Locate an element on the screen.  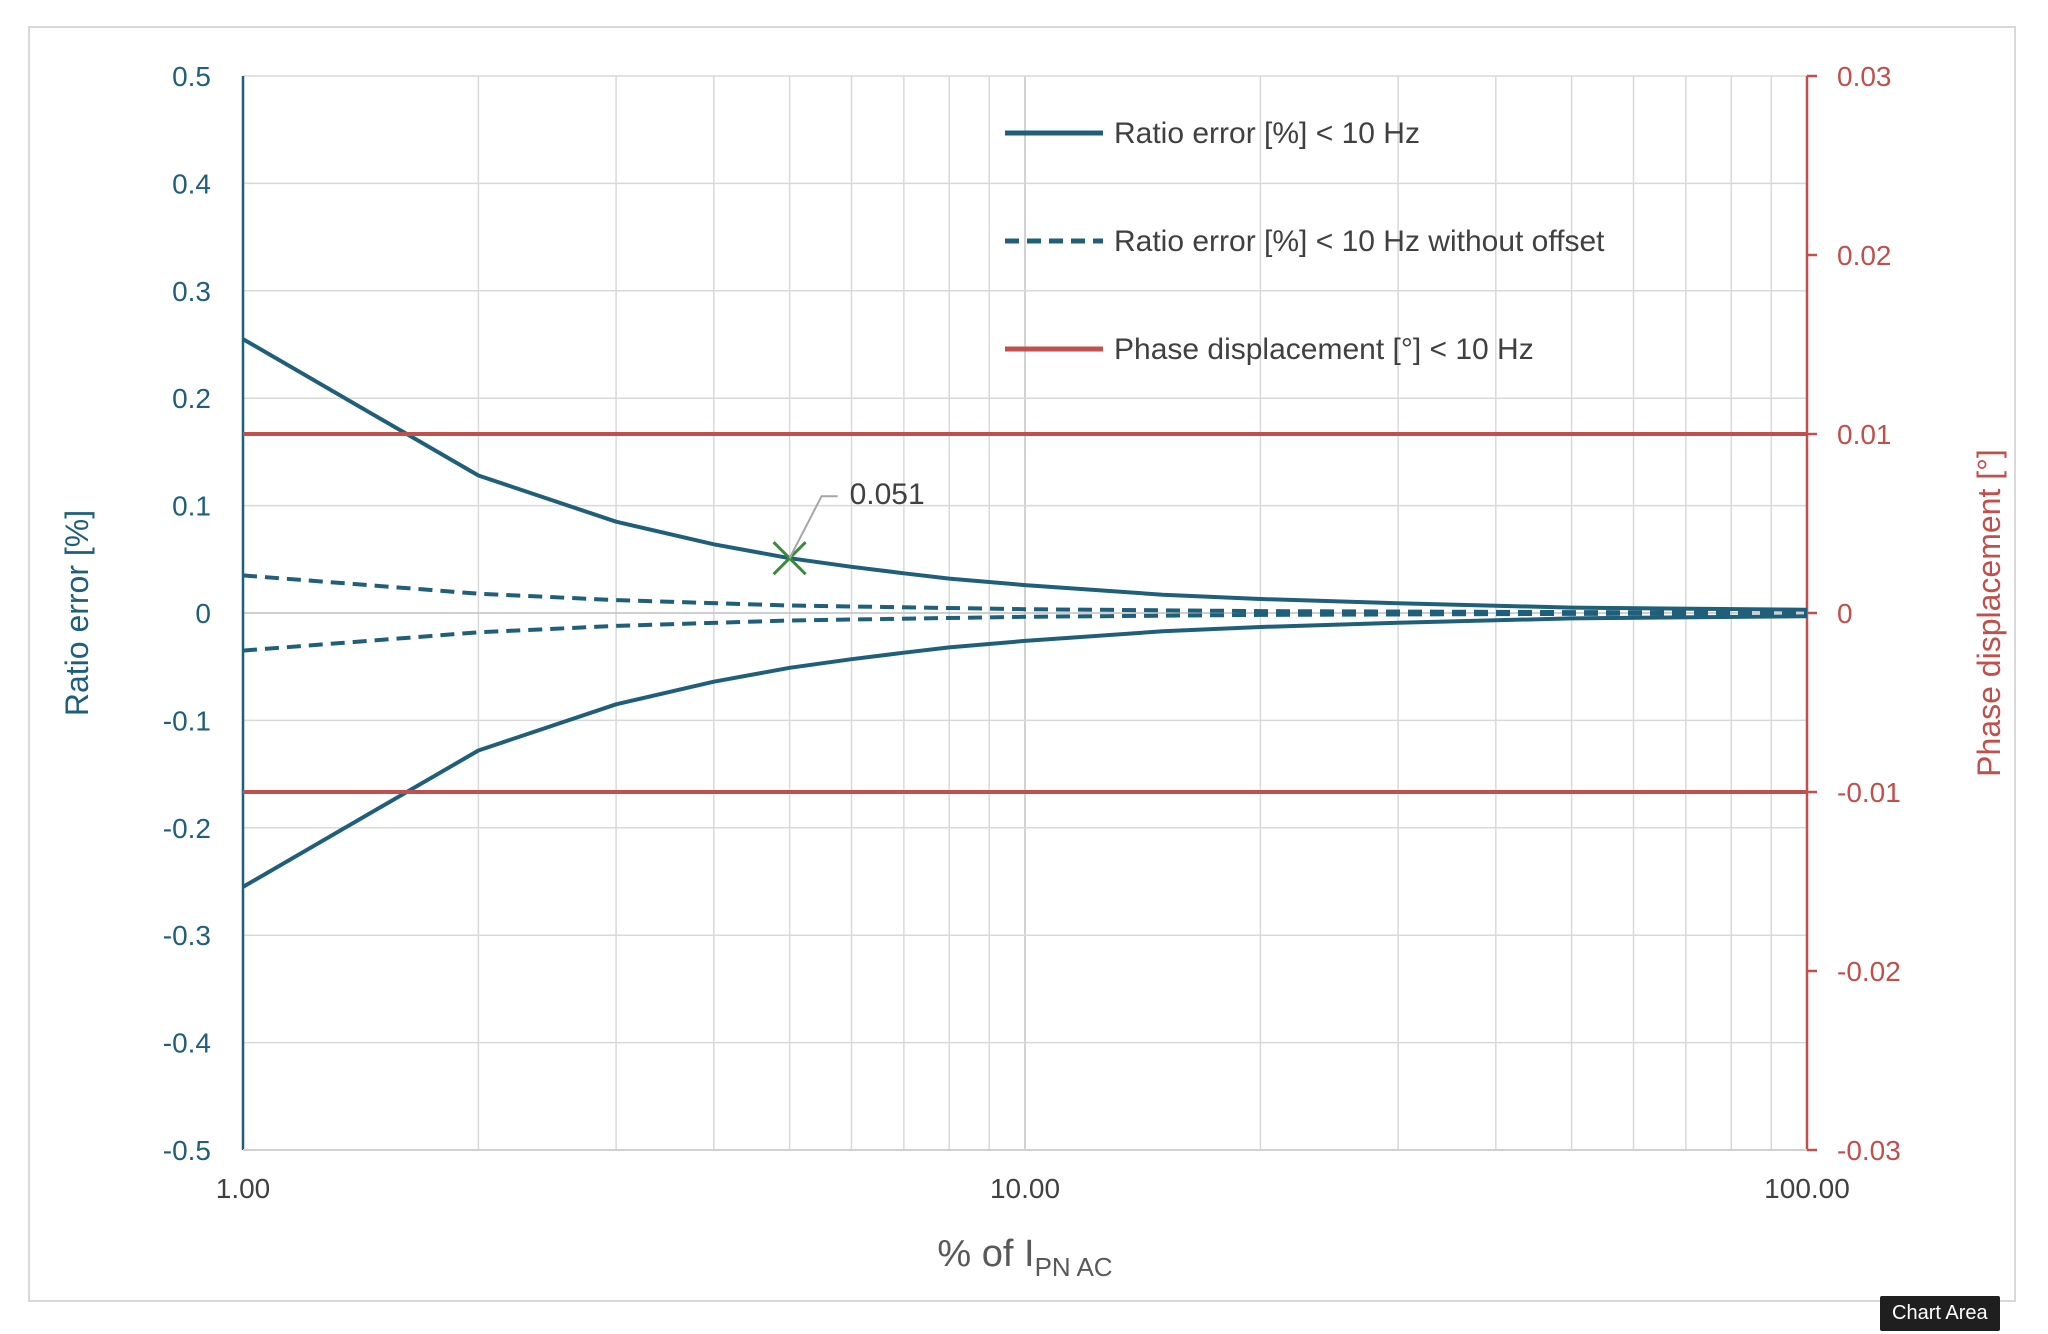
left-tick-label: 0 is located at coordinates (203, 613).